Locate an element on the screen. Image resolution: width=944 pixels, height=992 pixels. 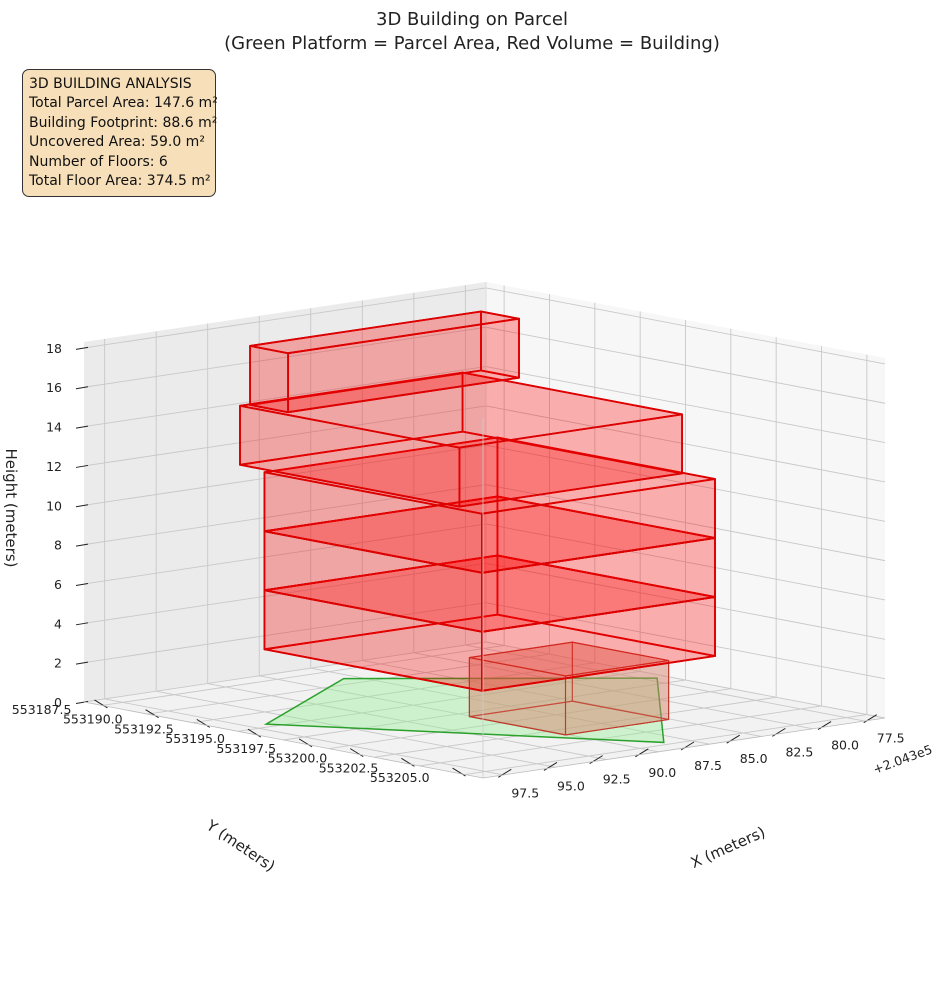
total-floor-area: Total Floor Area: 374.5 m² is located at coordinates (120, 181).